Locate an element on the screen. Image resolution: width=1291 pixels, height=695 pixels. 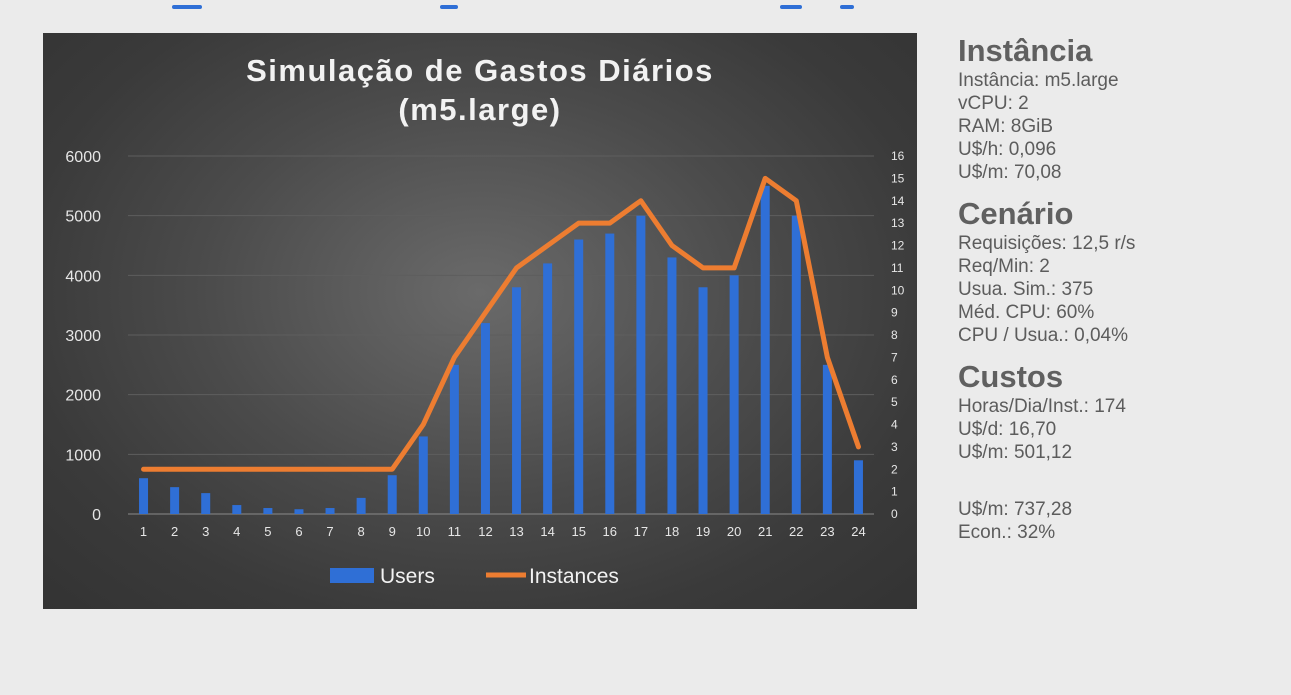
y-right-tick-label: 6 is located at coordinates (894, 380).